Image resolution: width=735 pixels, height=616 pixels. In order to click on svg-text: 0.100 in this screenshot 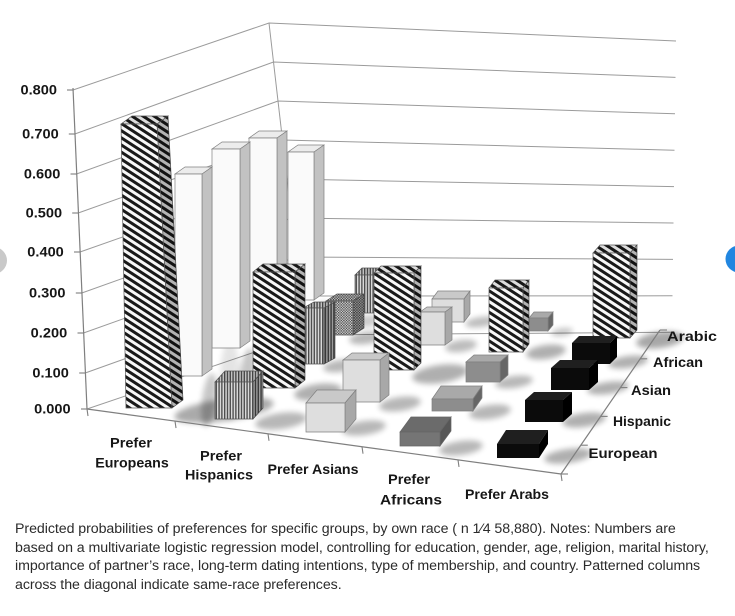, I will do `click(50, 373)`.